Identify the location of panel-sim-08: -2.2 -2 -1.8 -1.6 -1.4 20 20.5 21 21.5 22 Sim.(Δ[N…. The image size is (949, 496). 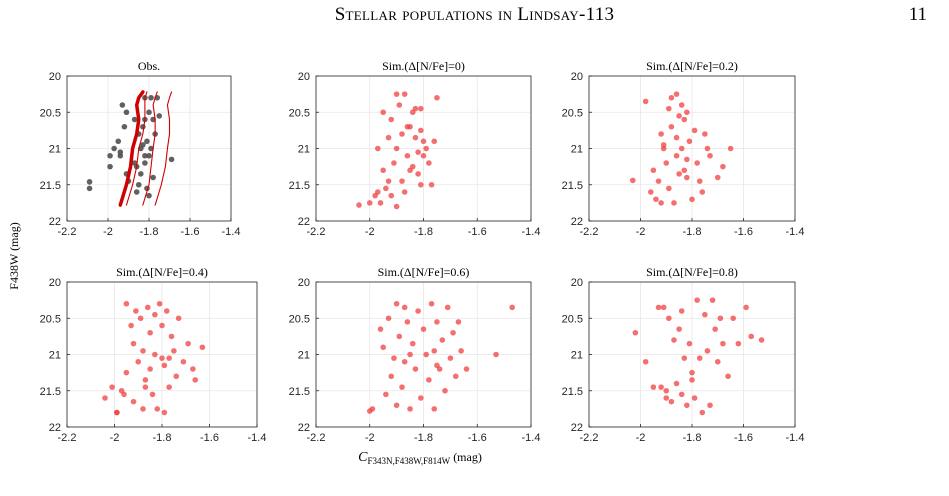
(683, 354).